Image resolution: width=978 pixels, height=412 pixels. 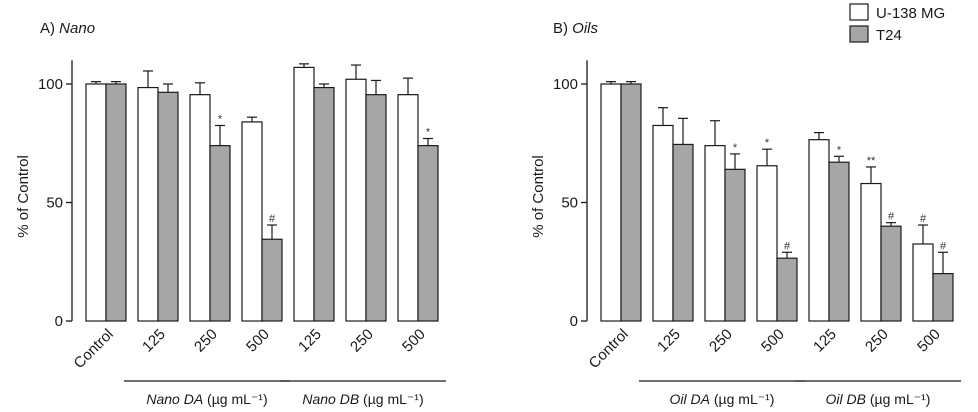 I want to click on group-label-name: Oil DB, so click(x=846, y=399).